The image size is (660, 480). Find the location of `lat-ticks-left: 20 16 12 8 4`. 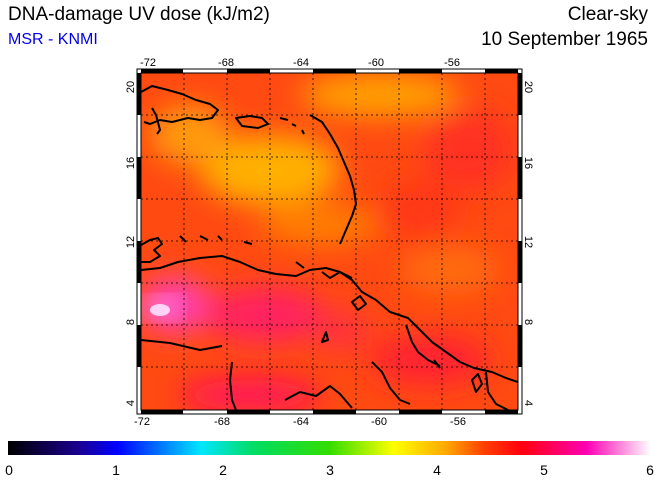

lat-ticks-left: 20 16 12 8 4 is located at coordinates (131, 243).